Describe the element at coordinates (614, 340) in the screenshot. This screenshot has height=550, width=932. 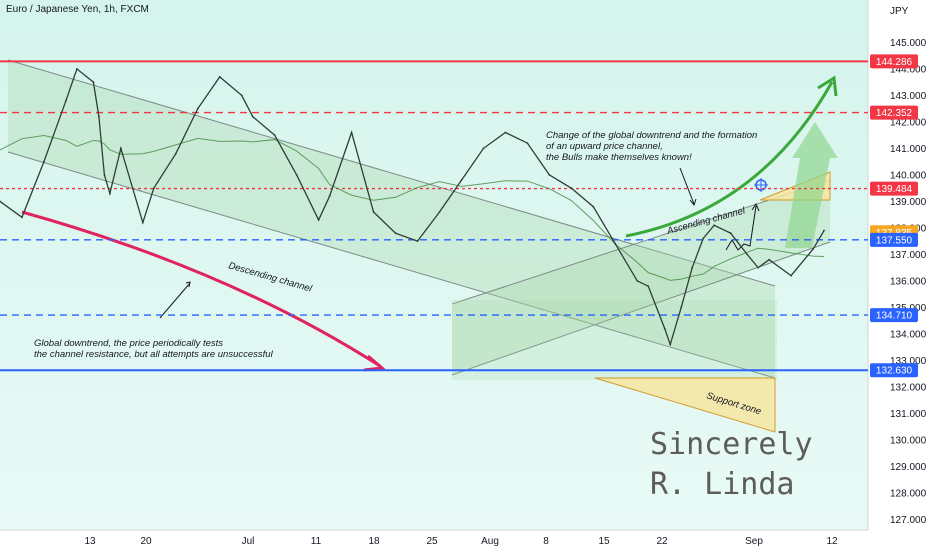
I see `projection-box` at that location.